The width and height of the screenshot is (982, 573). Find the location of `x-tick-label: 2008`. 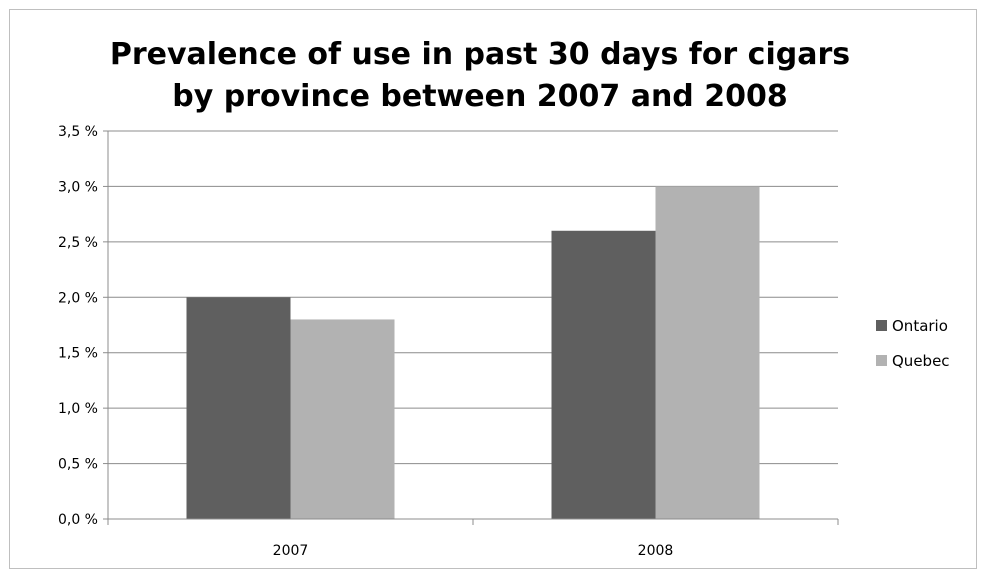

x-tick-label: 2008 is located at coordinates (656, 551).